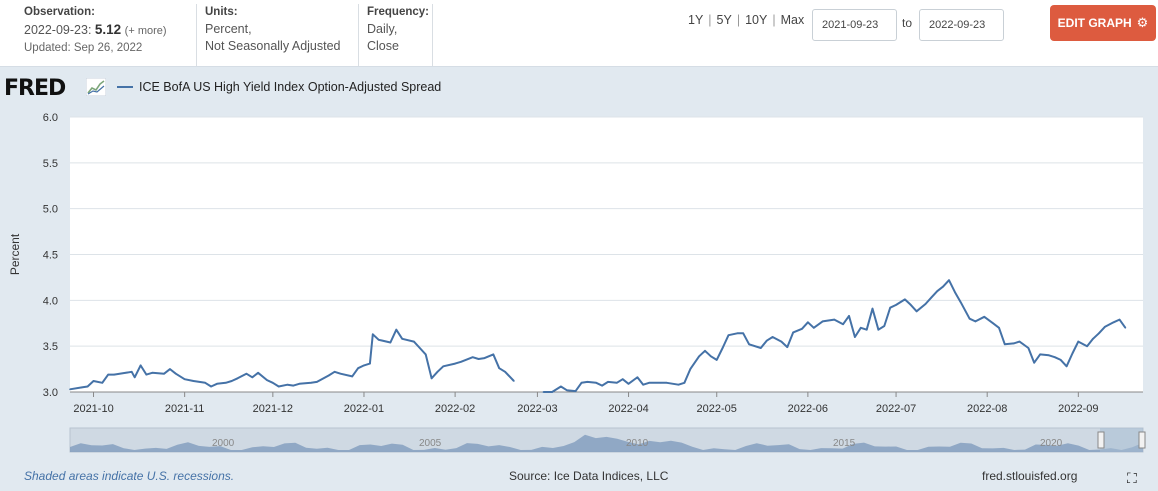 The height and width of the screenshot is (491, 1158). I want to click on observation-more-link: (+ more), so click(145, 31).